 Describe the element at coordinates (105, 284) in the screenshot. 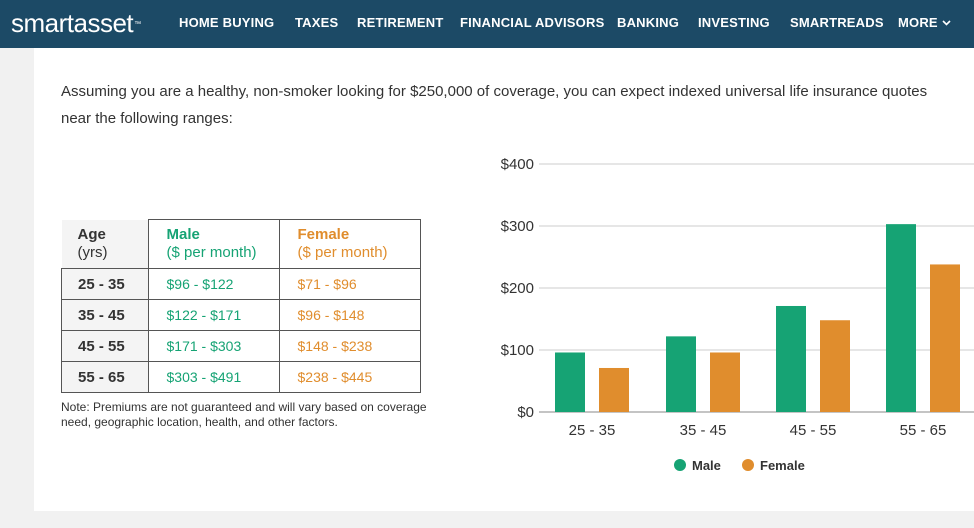

I see `age-range-cell: 25 - 35` at that location.